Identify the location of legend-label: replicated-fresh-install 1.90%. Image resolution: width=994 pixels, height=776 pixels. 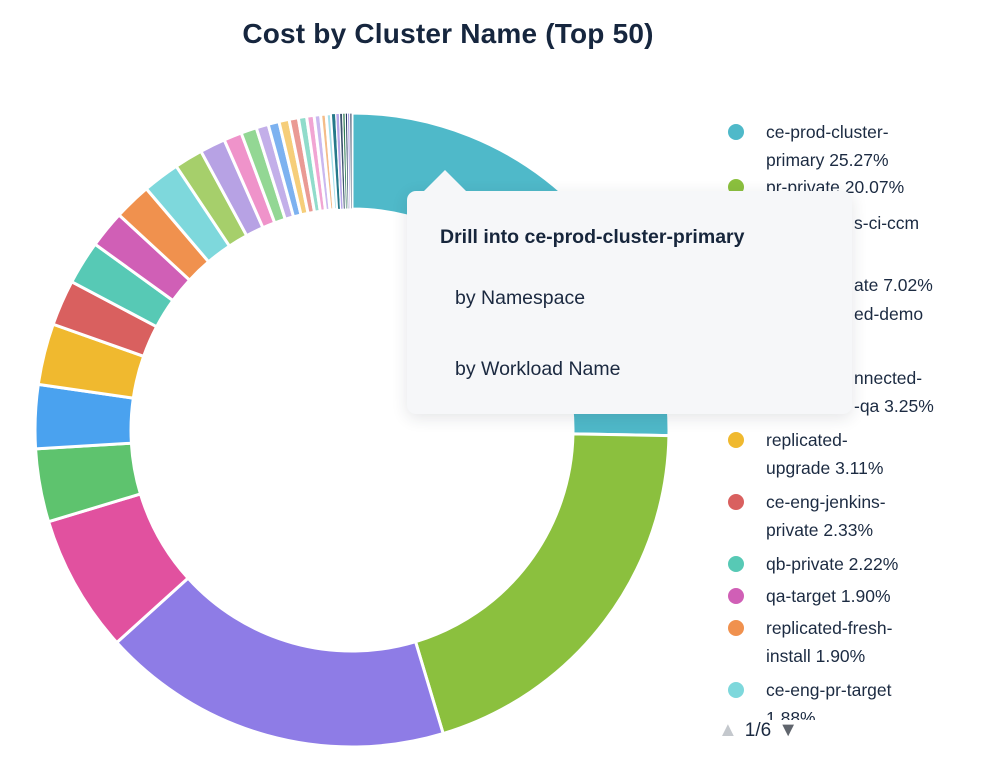
(829, 642).